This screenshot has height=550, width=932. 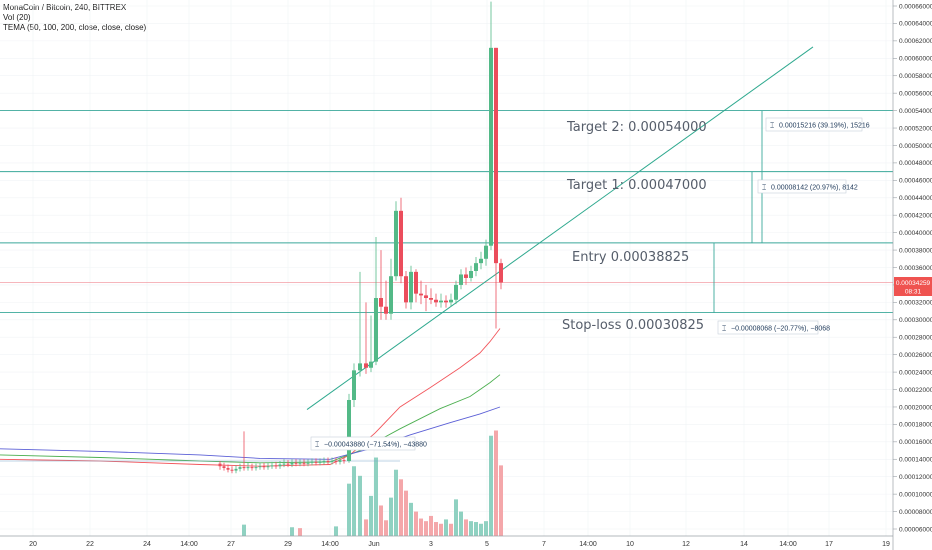 I want to click on y-tick-label: 0.00008000, so click(x=915, y=512).